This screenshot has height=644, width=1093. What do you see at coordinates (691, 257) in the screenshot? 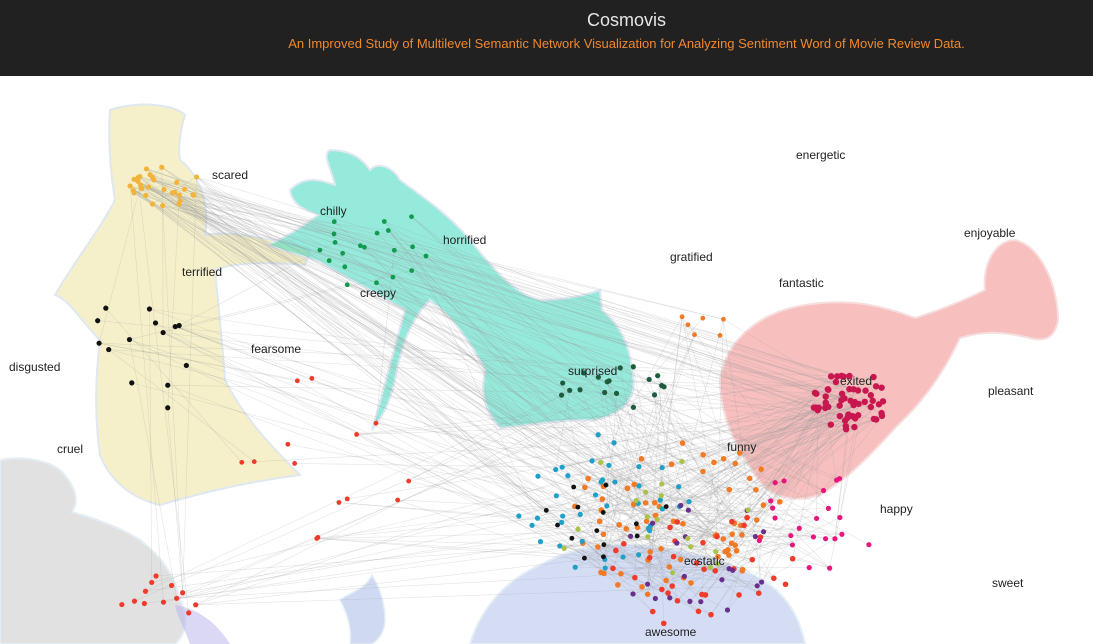
I see `word-label-gratified: gratified` at bounding box center [691, 257].